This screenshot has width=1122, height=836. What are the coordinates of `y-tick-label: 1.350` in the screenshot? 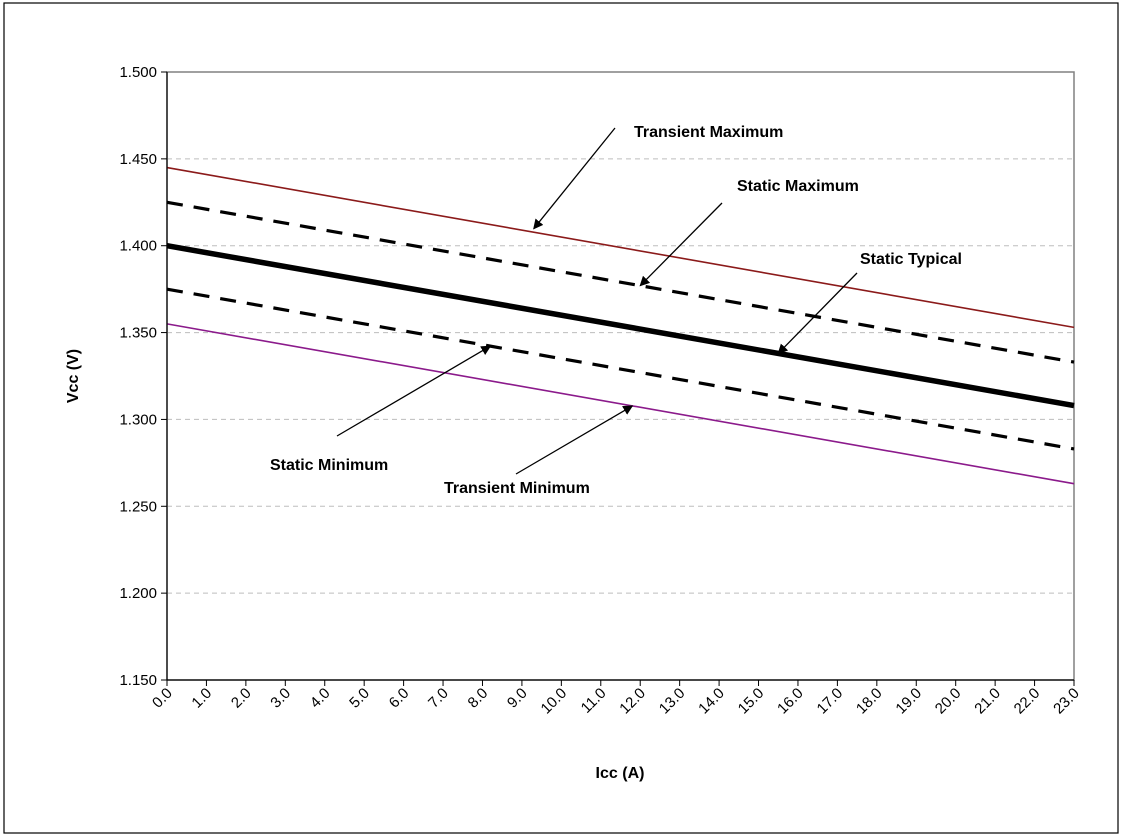 It's located at (138, 333).